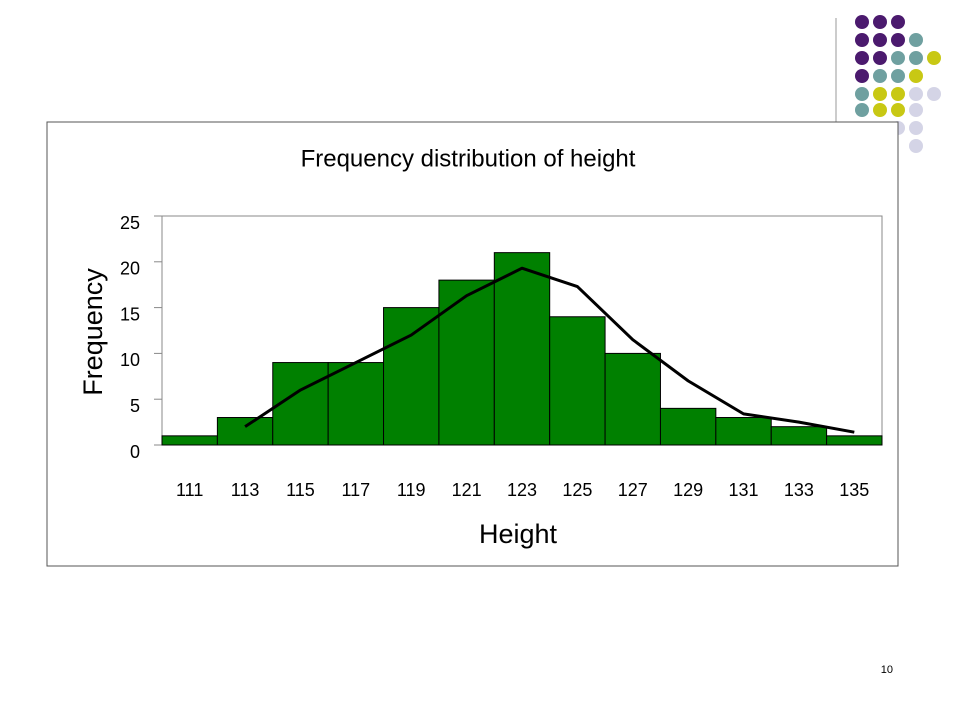  Describe the element at coordinates (577, 490) in the screenshot. I see `x-tick-label: 125` at that location.